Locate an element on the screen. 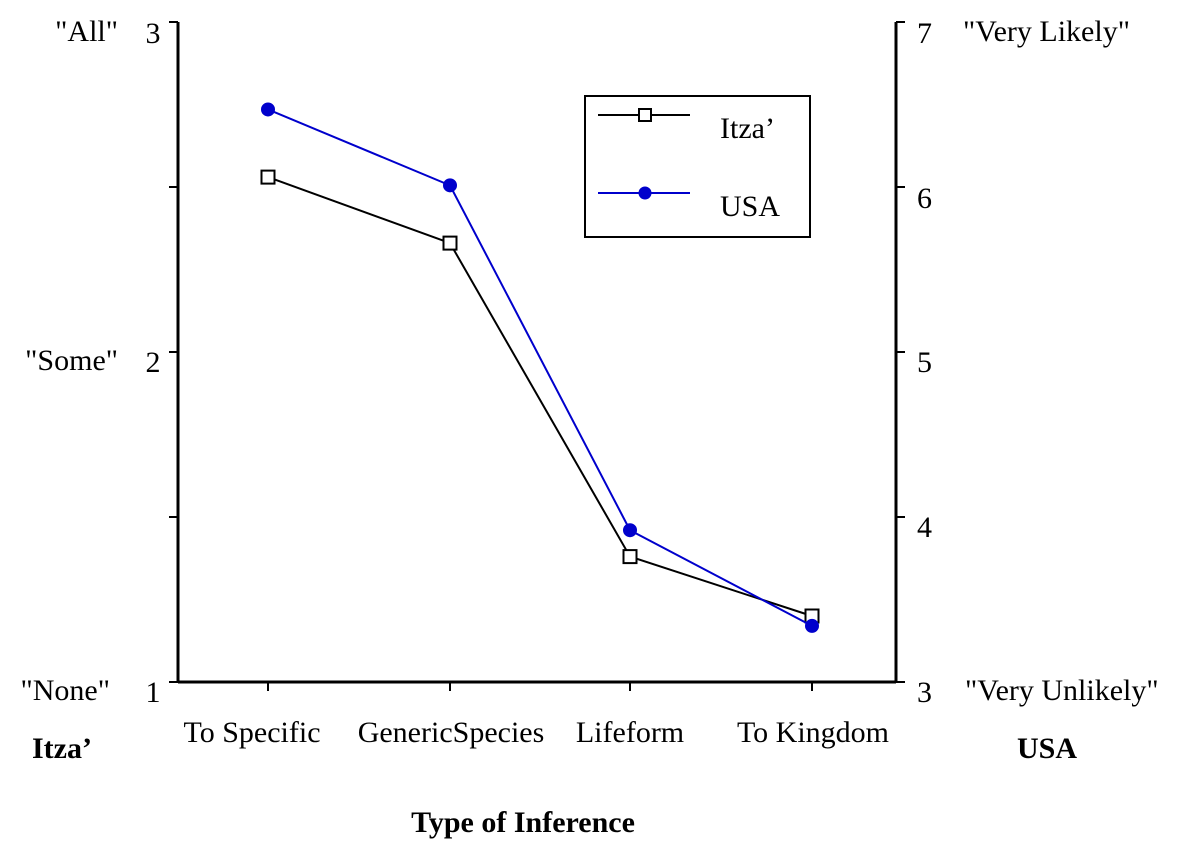 The image size is (1177, 842). x-axis-title: Type of Inference is located at coordinates (523, 822).